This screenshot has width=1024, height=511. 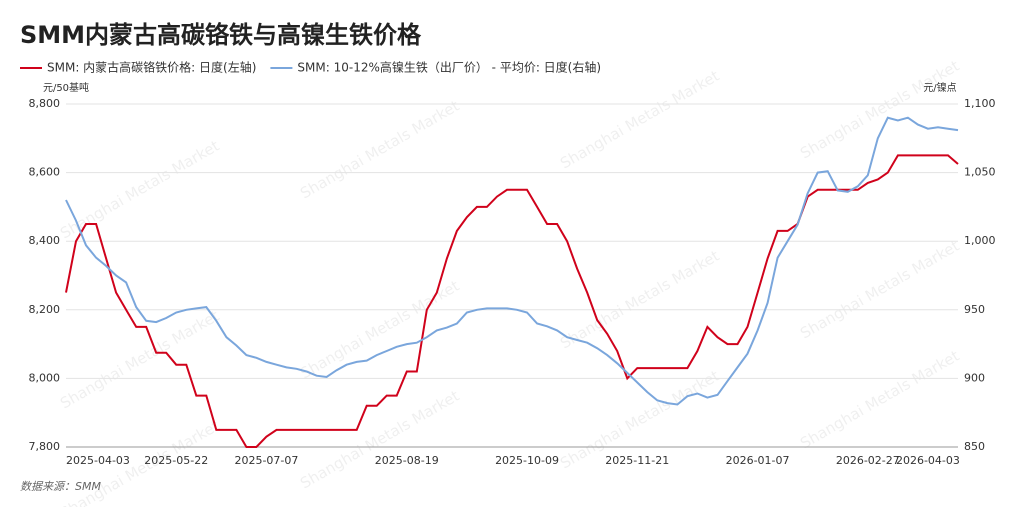 I want to click on y2-tick-label: 850, so click(x=974, y=446).